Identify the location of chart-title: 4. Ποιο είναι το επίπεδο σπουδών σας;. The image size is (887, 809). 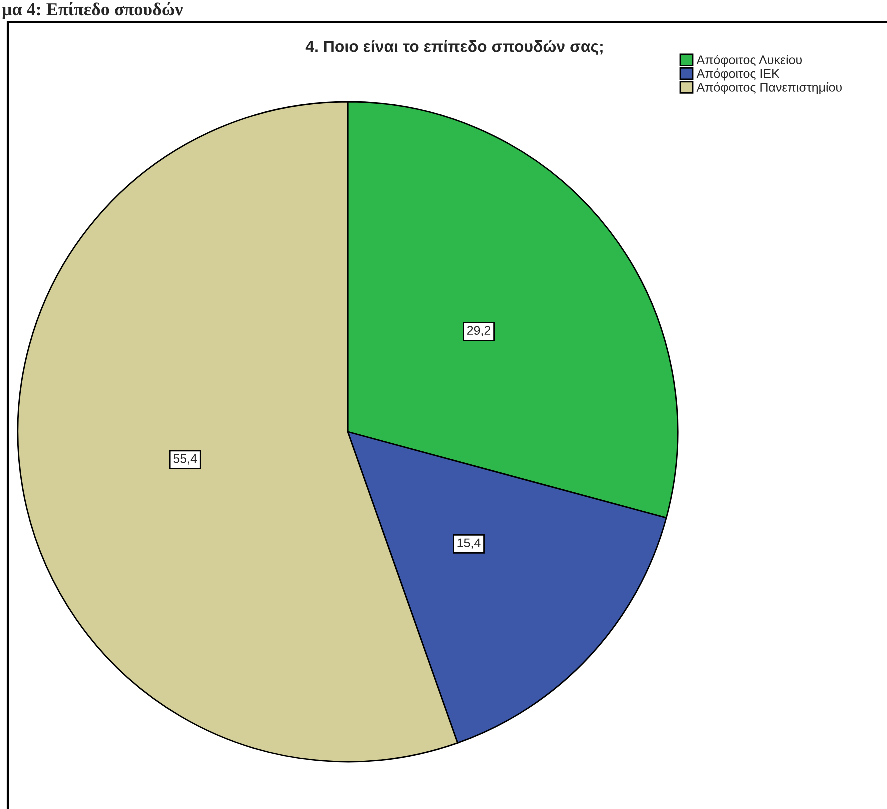
(454, 48).